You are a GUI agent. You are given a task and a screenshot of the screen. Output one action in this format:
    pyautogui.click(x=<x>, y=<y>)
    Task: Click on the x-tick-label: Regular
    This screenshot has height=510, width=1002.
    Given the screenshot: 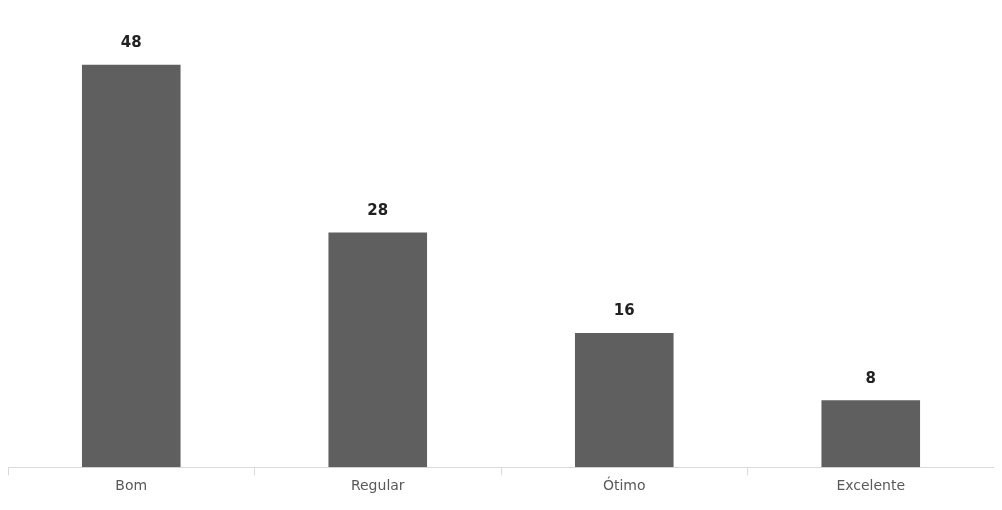 What is the action you would take?
    pyautogui.click(x=377, y=485)
    